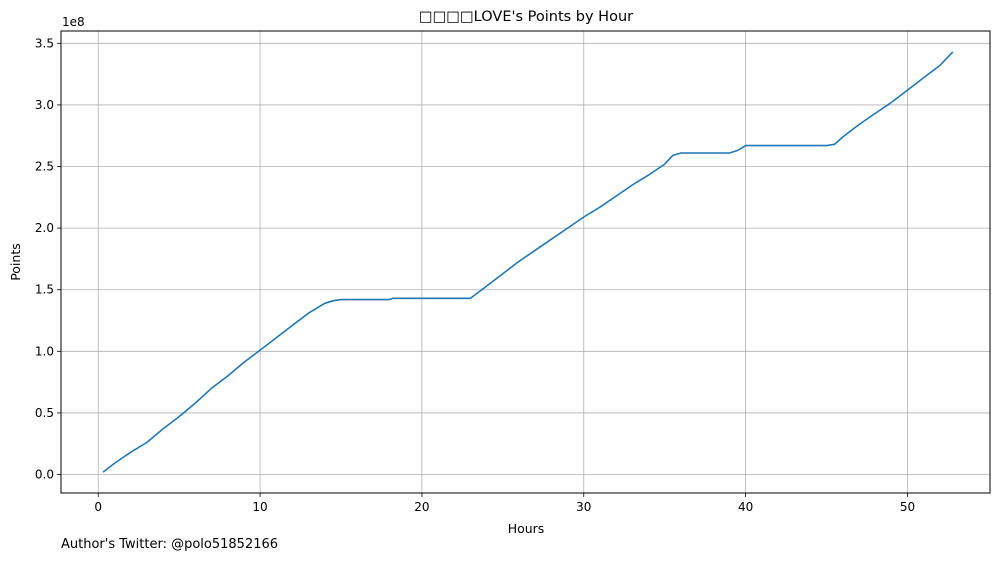 The image size is (1001, 562). Describe the element at coordinates (583, 507) in the screenshot. I see `x-tick-label: 30` at that location.